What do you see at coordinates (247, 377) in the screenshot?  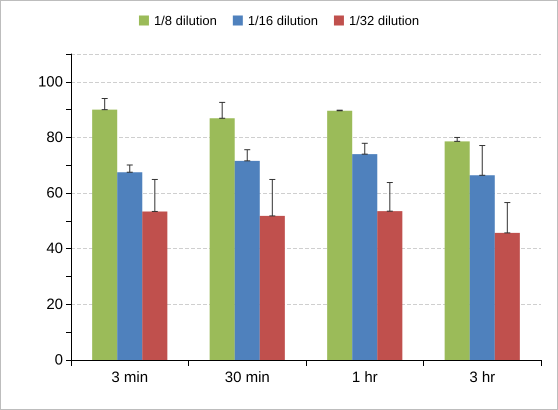 I see `x-tick-label: 30 min` at bounding box center [247, 377].